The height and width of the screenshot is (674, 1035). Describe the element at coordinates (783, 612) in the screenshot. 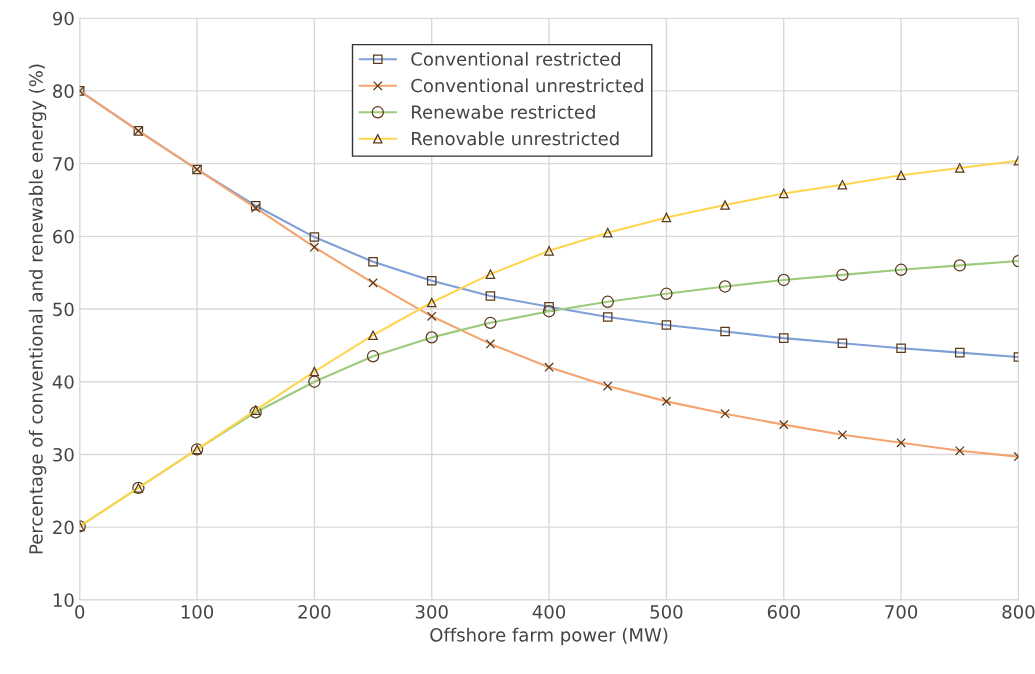

I see `x-tick-label: 600` at that location.